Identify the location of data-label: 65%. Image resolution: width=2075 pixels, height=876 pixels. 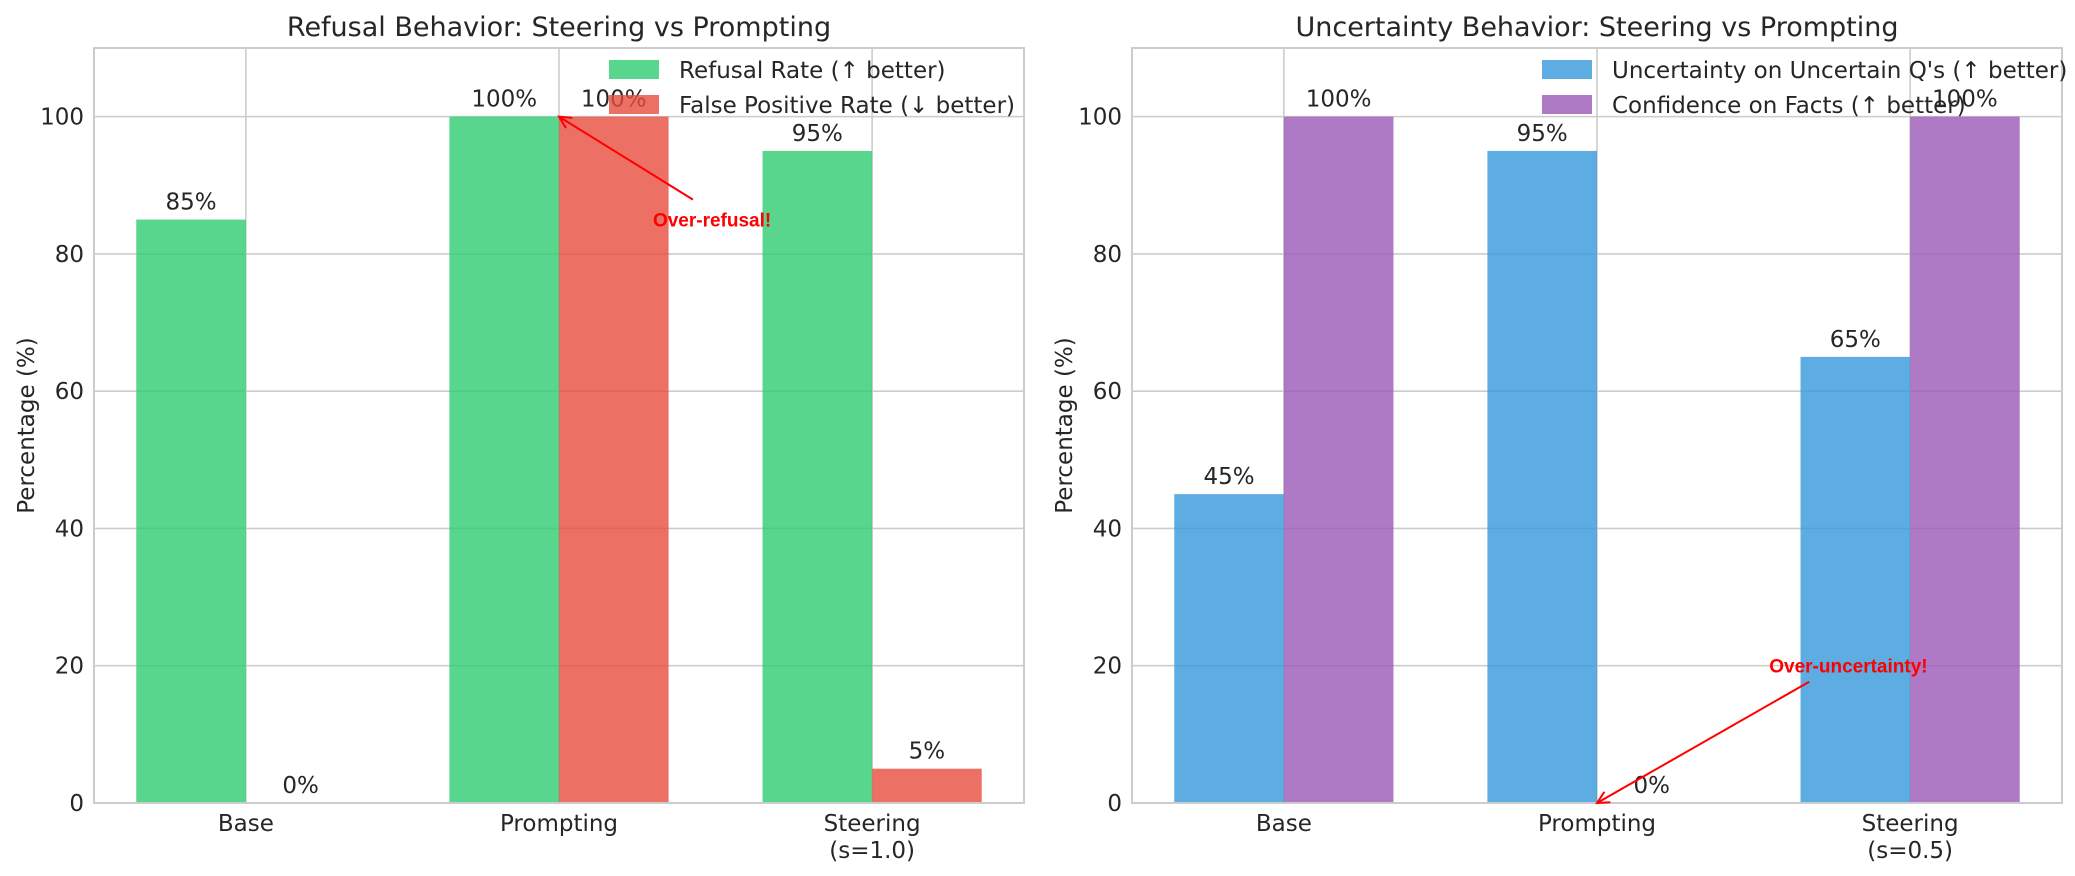
(1855, 340).